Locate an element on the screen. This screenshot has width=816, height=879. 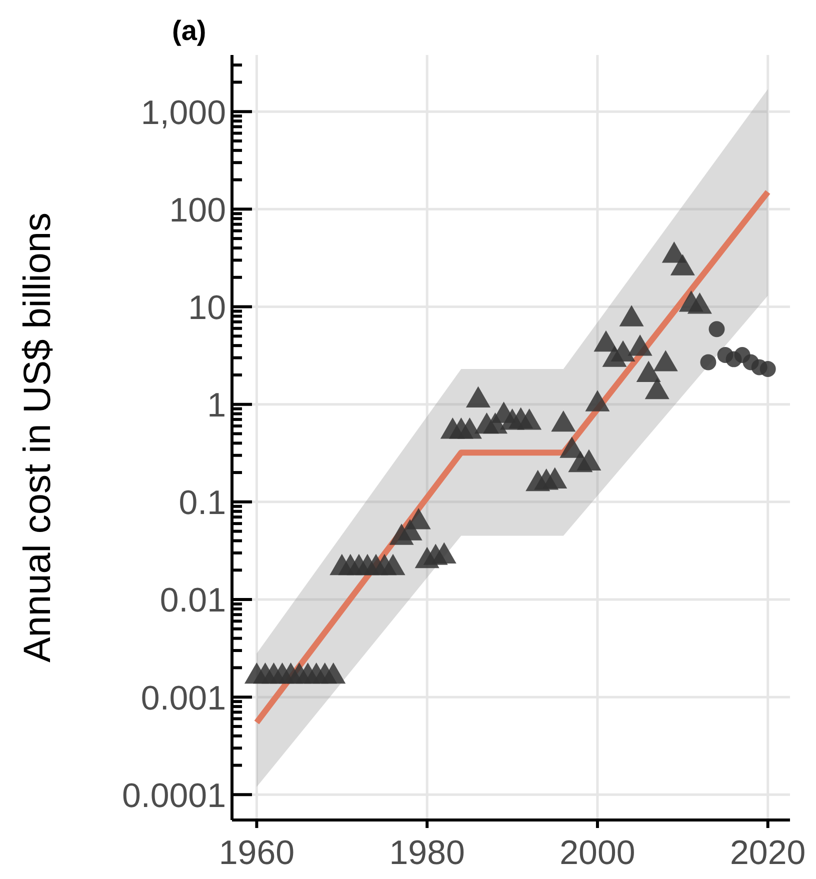
x-tick-label: 1960 is located at coordinates (256, 853).